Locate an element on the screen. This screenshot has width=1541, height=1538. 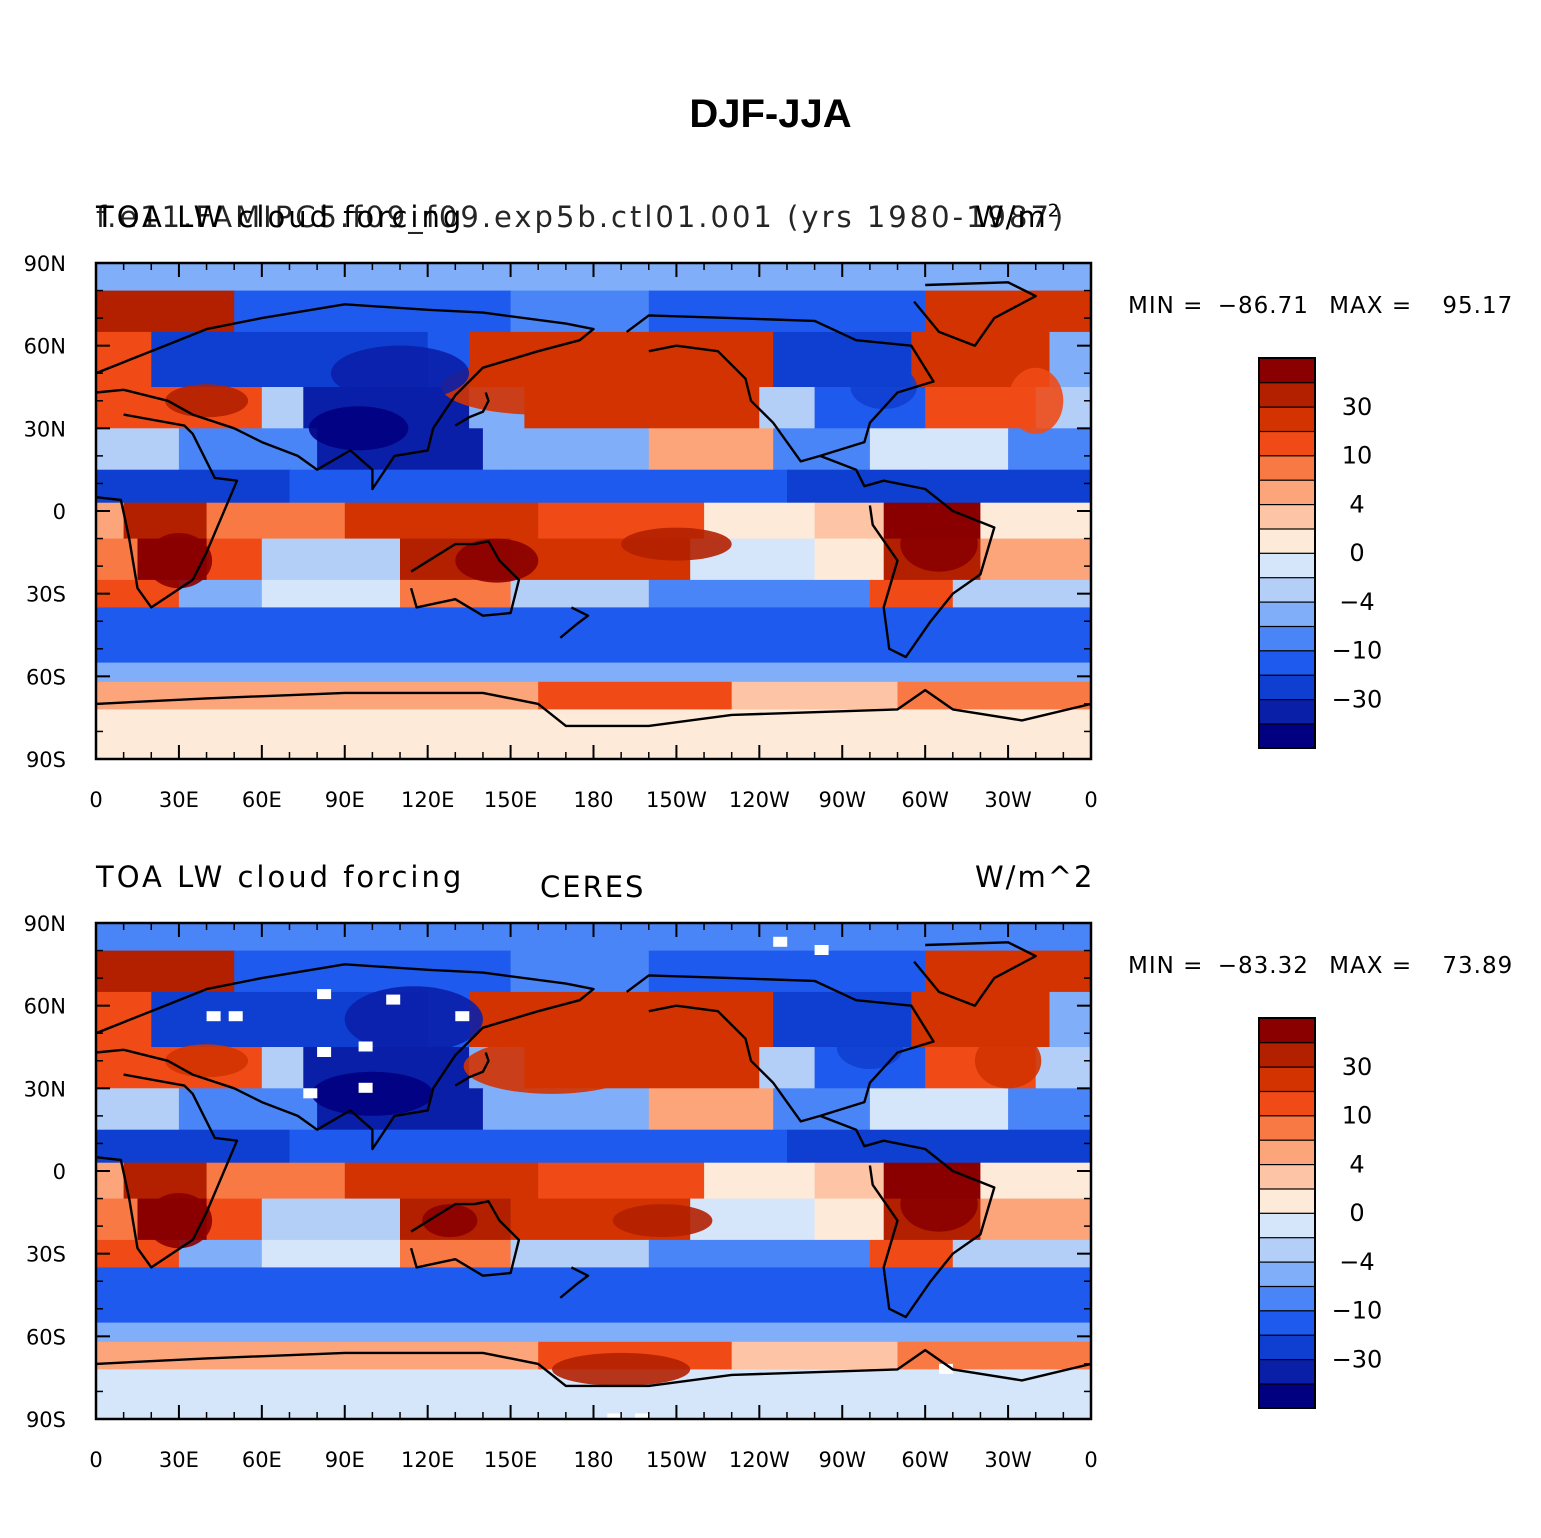
units-superscript: 2 is located at coordinates (1054, 211).